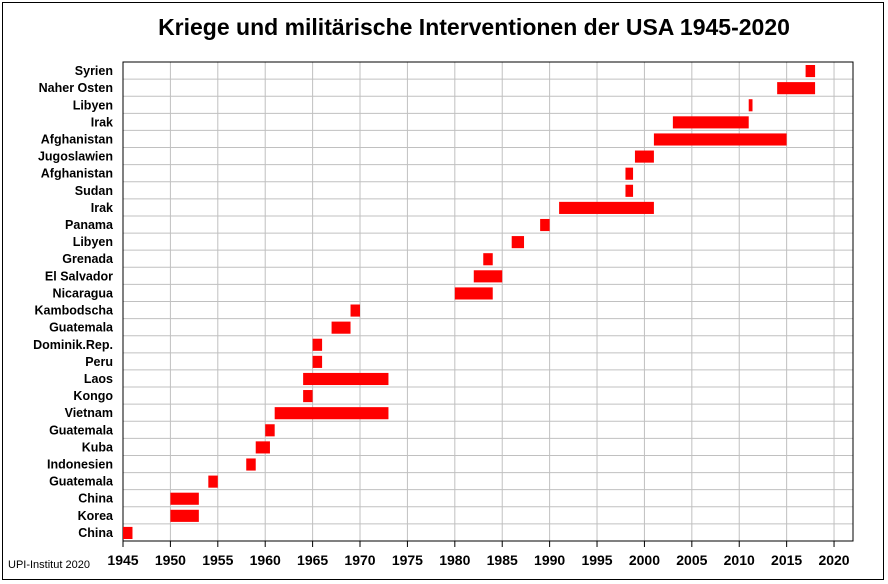  Describe the element at coordinates (407, 560) in the screenshot. I see `x-tick-label: 1975` at that location.